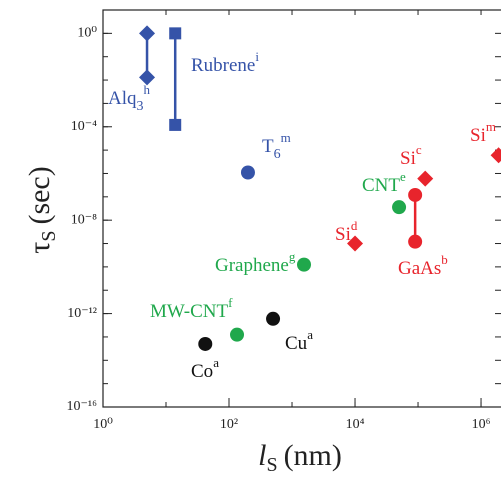 The width and height of the screenshot is (501, 480). I want to click on point-label: Coa, so click(205, 368).